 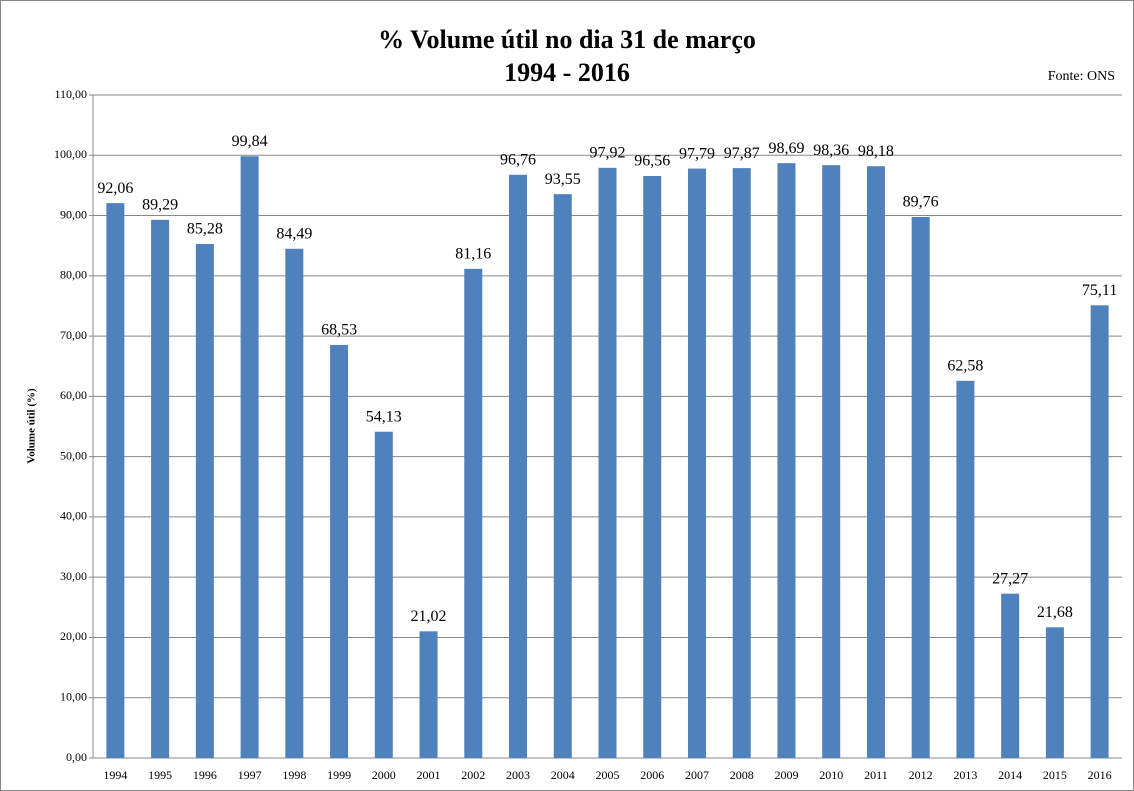 I want to click on y-tick-label: 100,00, so click(x=70, y=154).